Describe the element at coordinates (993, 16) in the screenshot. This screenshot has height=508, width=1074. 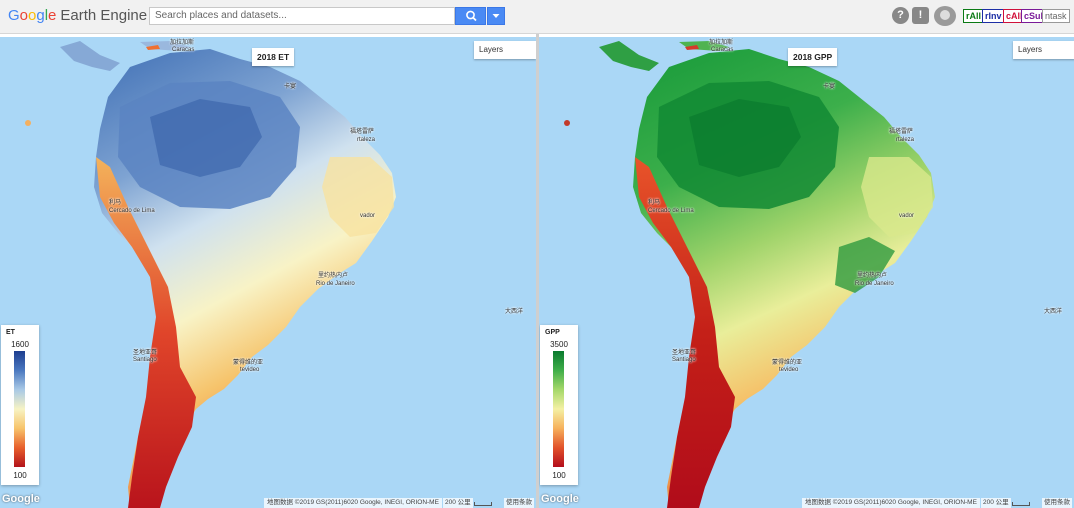
I see `tag-rinv: rInv` at that location.